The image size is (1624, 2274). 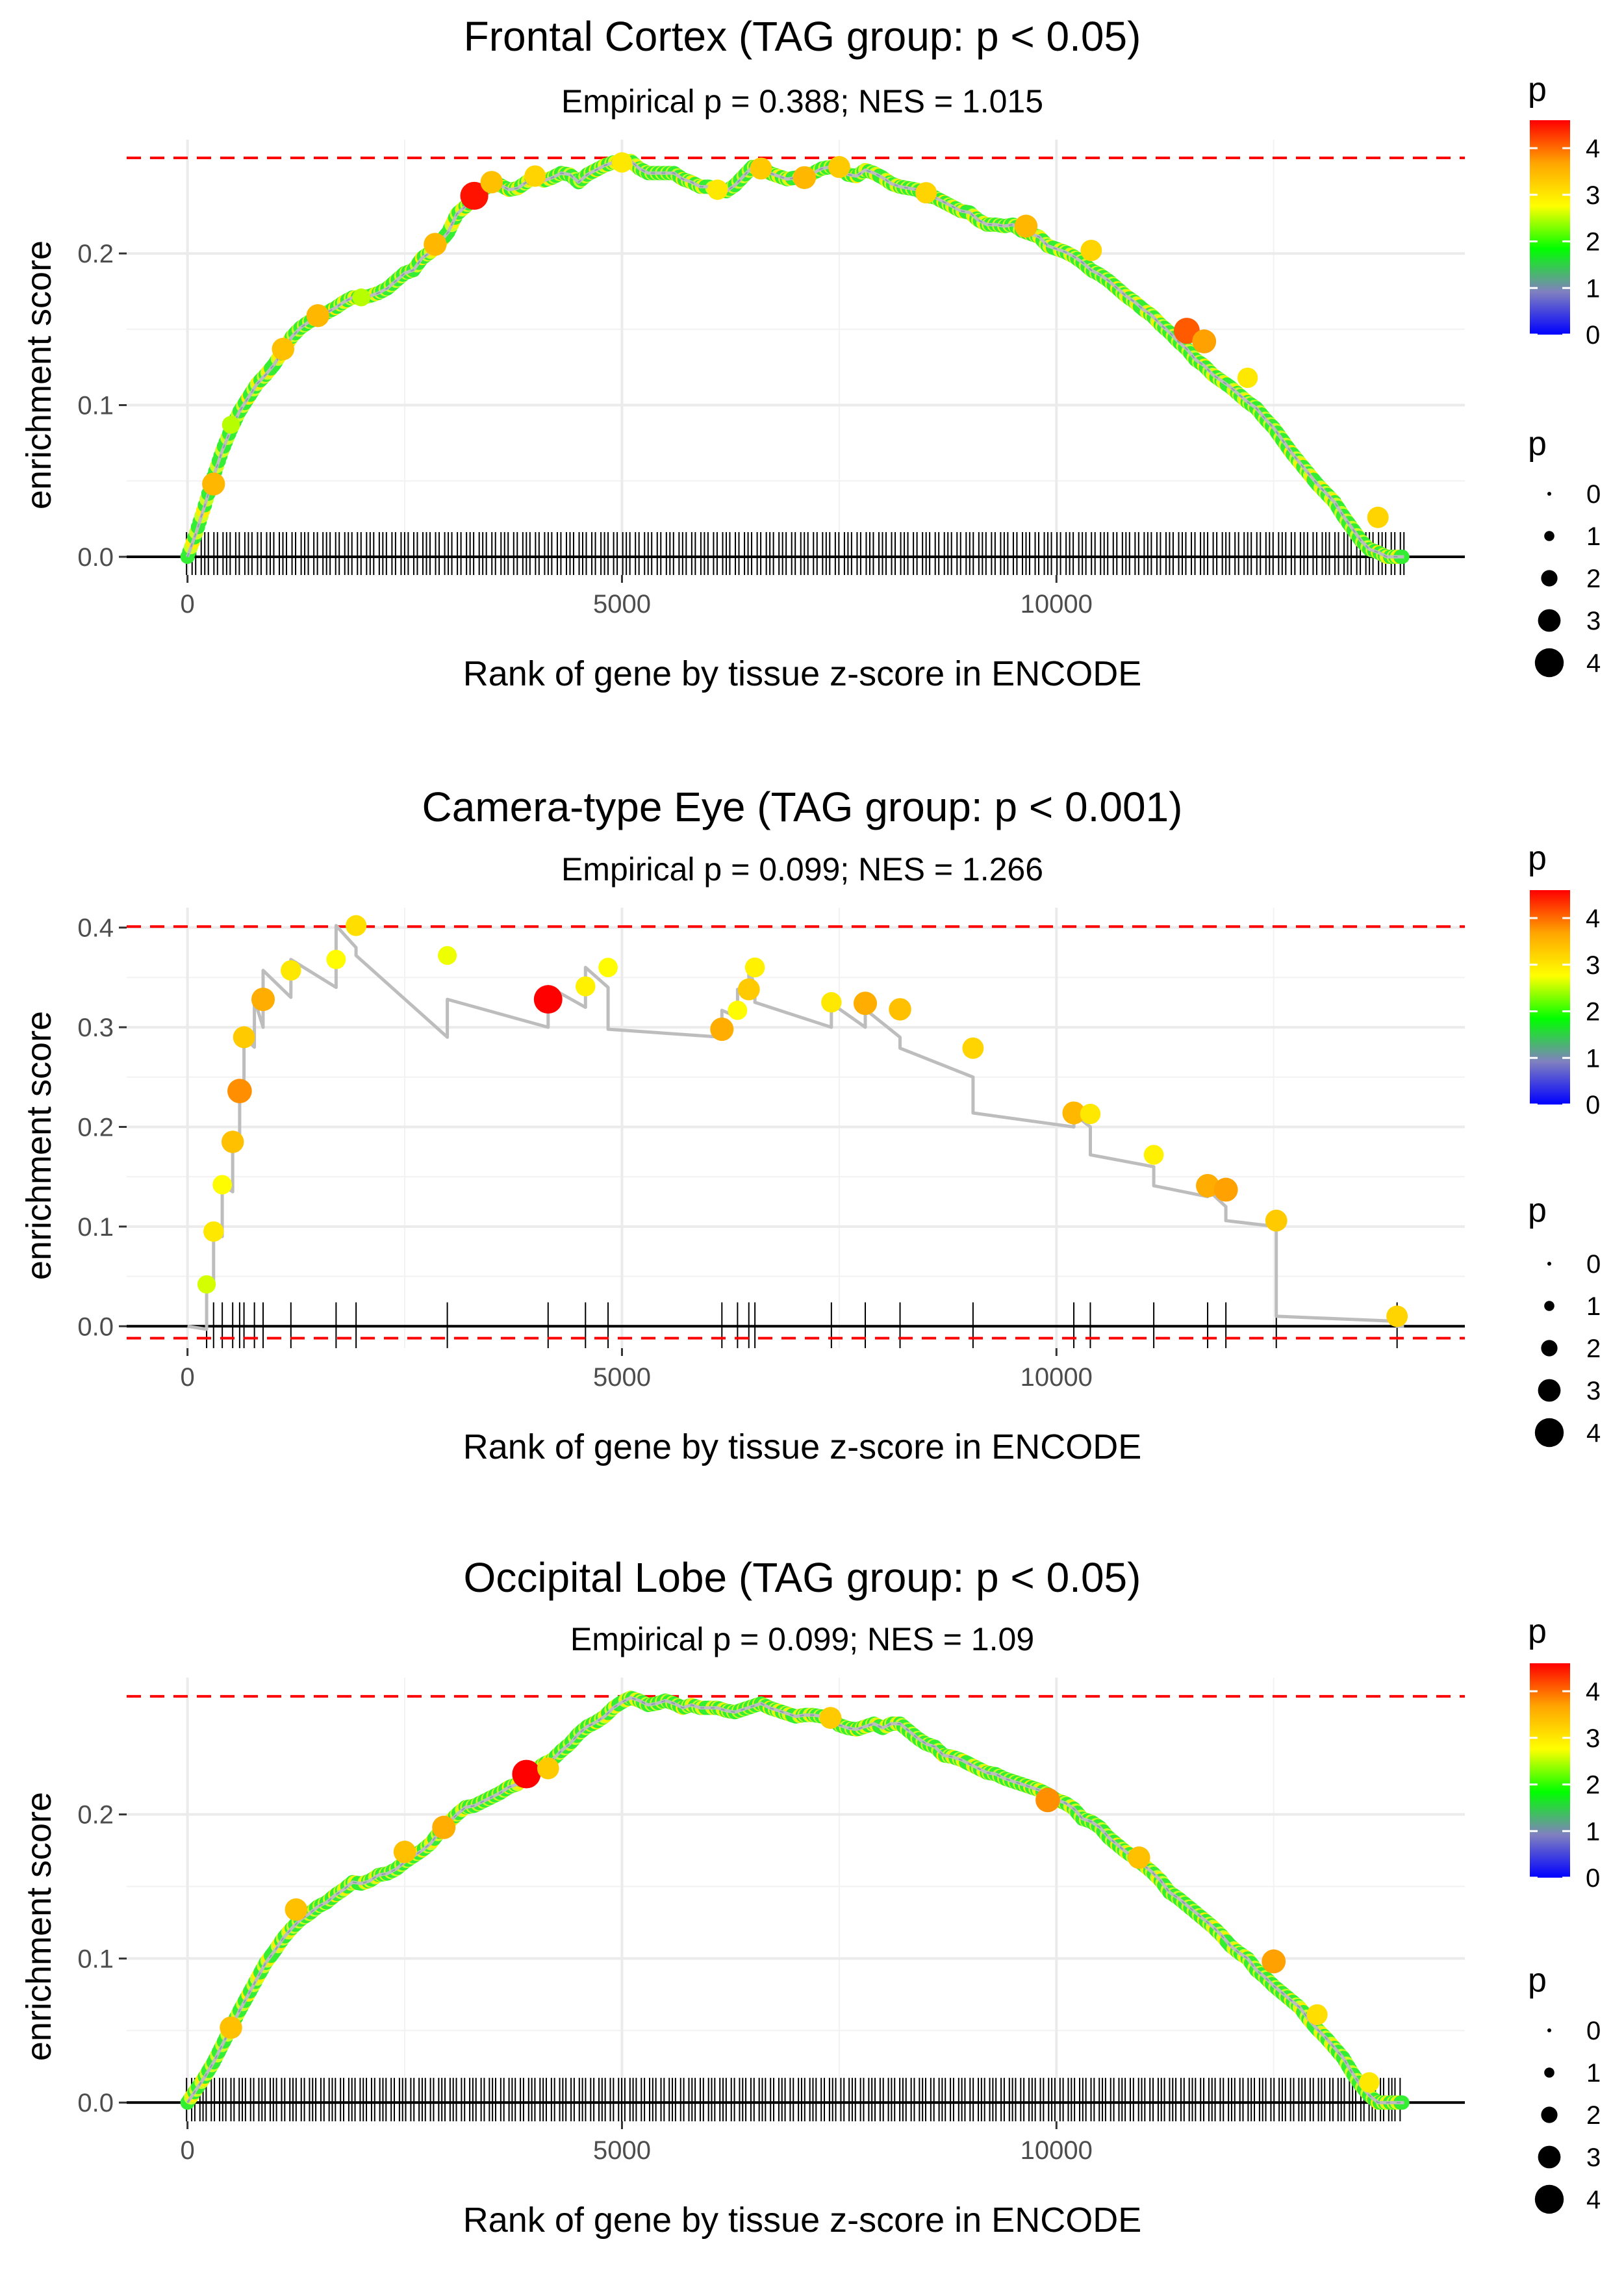 What do you see at coordinates (1537, 1980) in the screenshot?
I see `panel-3-size-legend-title: p` at bounding box center [1537, 1980].